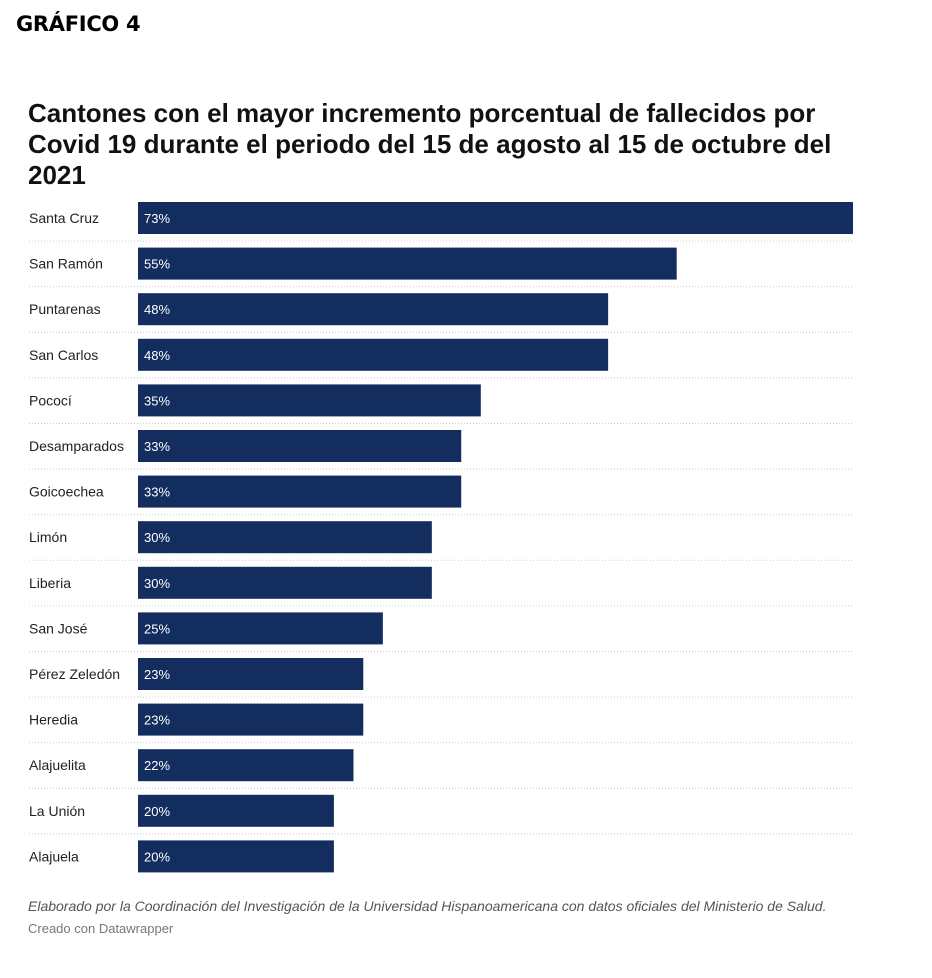 The image size is (932, 978). Describe the element at coordinates (50, 583) in the screenshot. I see `category-label: Liberia` at that location.